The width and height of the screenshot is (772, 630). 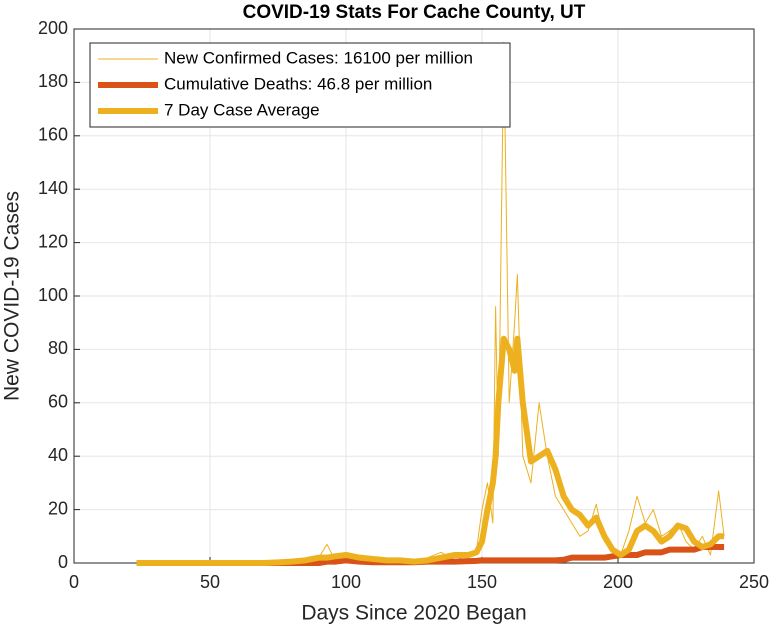 I want to click on series-line, so click(x=430, y=554).